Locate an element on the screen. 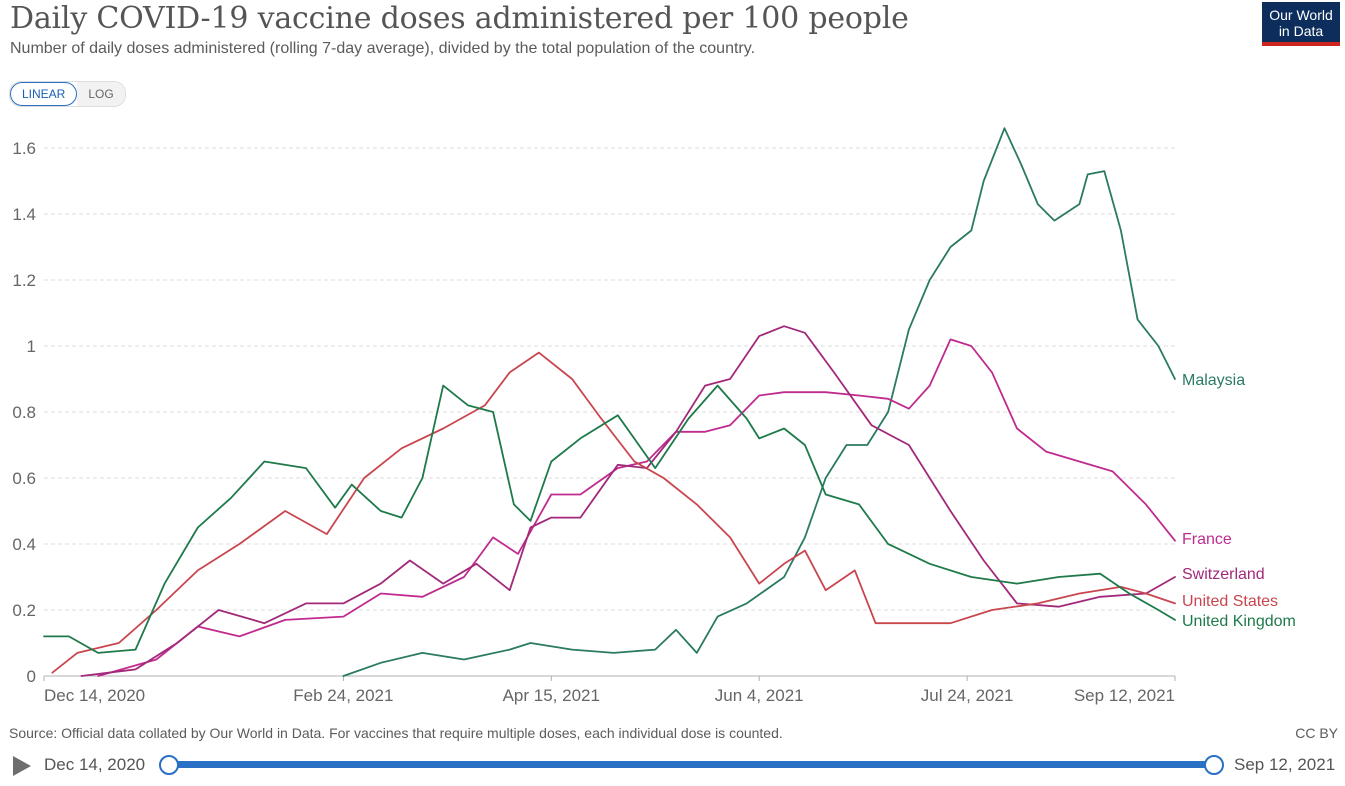 This screenshot has width=1345, height=786. timeline-start-label: Dec 14, 2020 is located at coordinates (95, 764).